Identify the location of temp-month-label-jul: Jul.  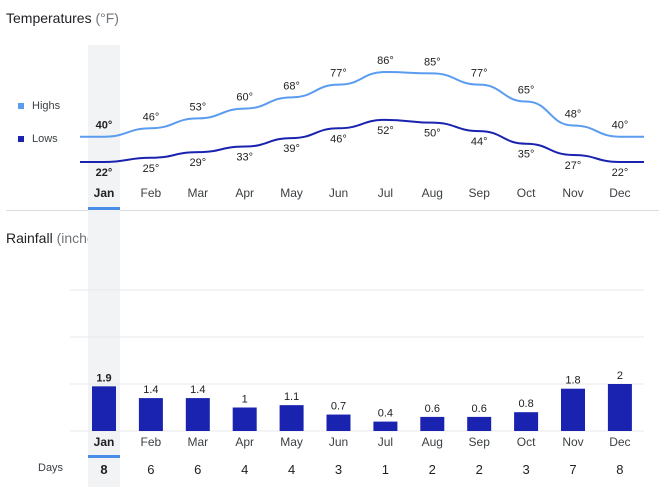
(385, 193).